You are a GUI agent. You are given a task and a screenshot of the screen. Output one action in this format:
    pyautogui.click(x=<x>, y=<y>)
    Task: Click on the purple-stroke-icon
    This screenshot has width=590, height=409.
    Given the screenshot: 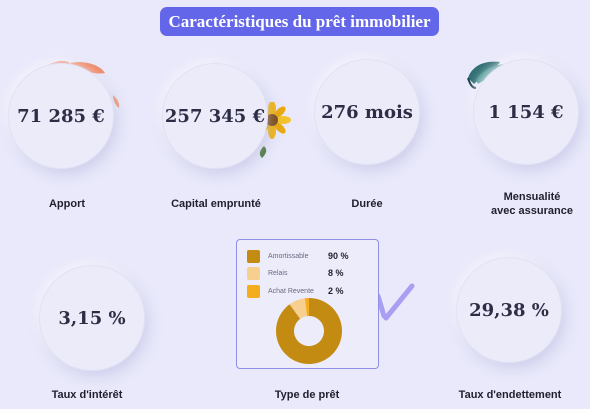 What is the action you would take?
    pyautogui.click(x=395, y=302)
    